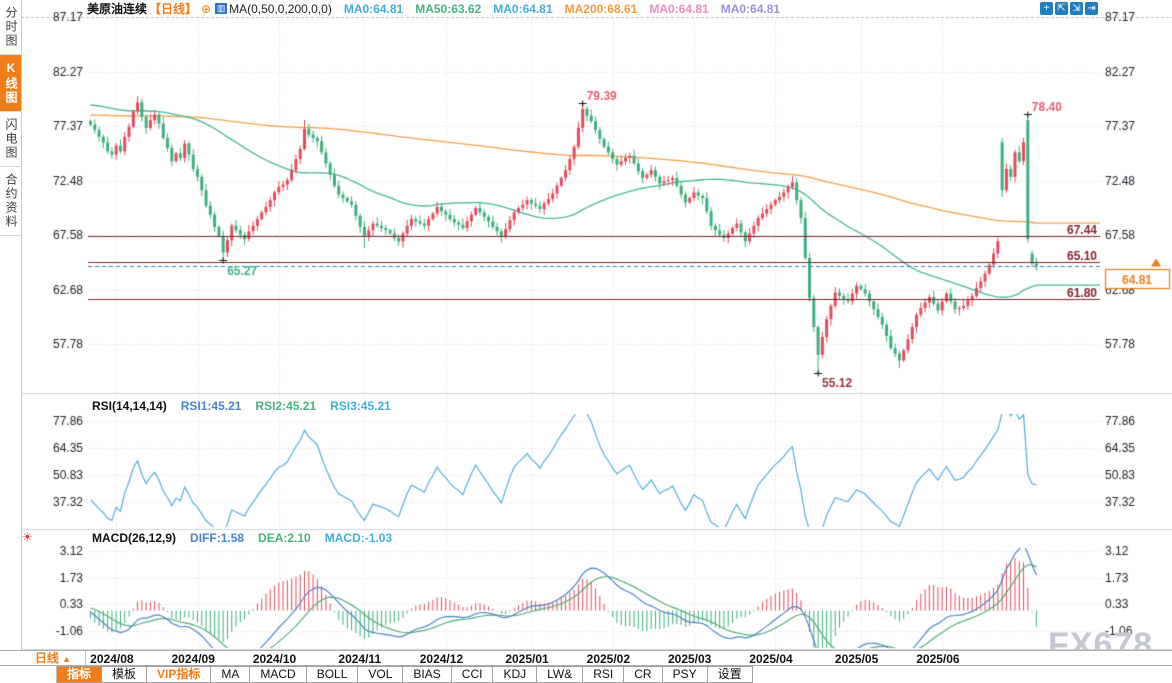 This screenshot has width=1172, height=683. What do you see at coordinates (173, 9) in the screenshot?
I see `period-label: 【日线】` at bounding box center [173, 9].